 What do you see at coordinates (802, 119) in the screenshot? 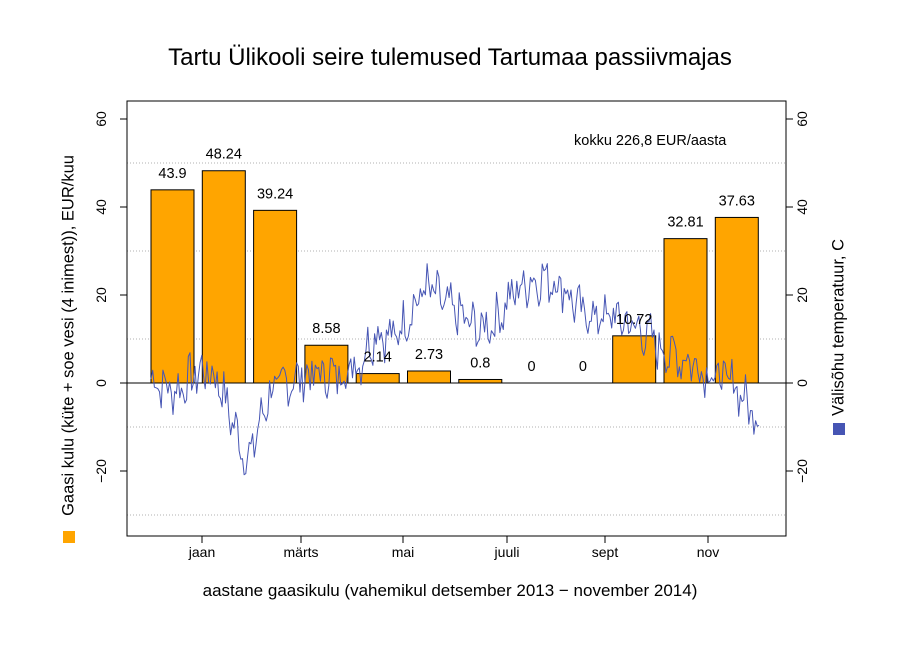
I see `y2-tick-label: 60` at bounding box center [802, 119].